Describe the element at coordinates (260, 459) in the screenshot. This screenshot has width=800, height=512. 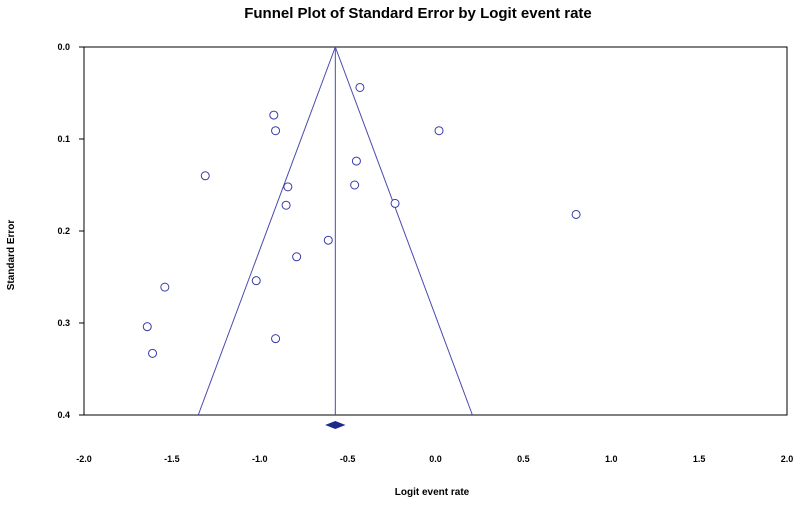
I see `x-tick-label: -1.0` at that location.